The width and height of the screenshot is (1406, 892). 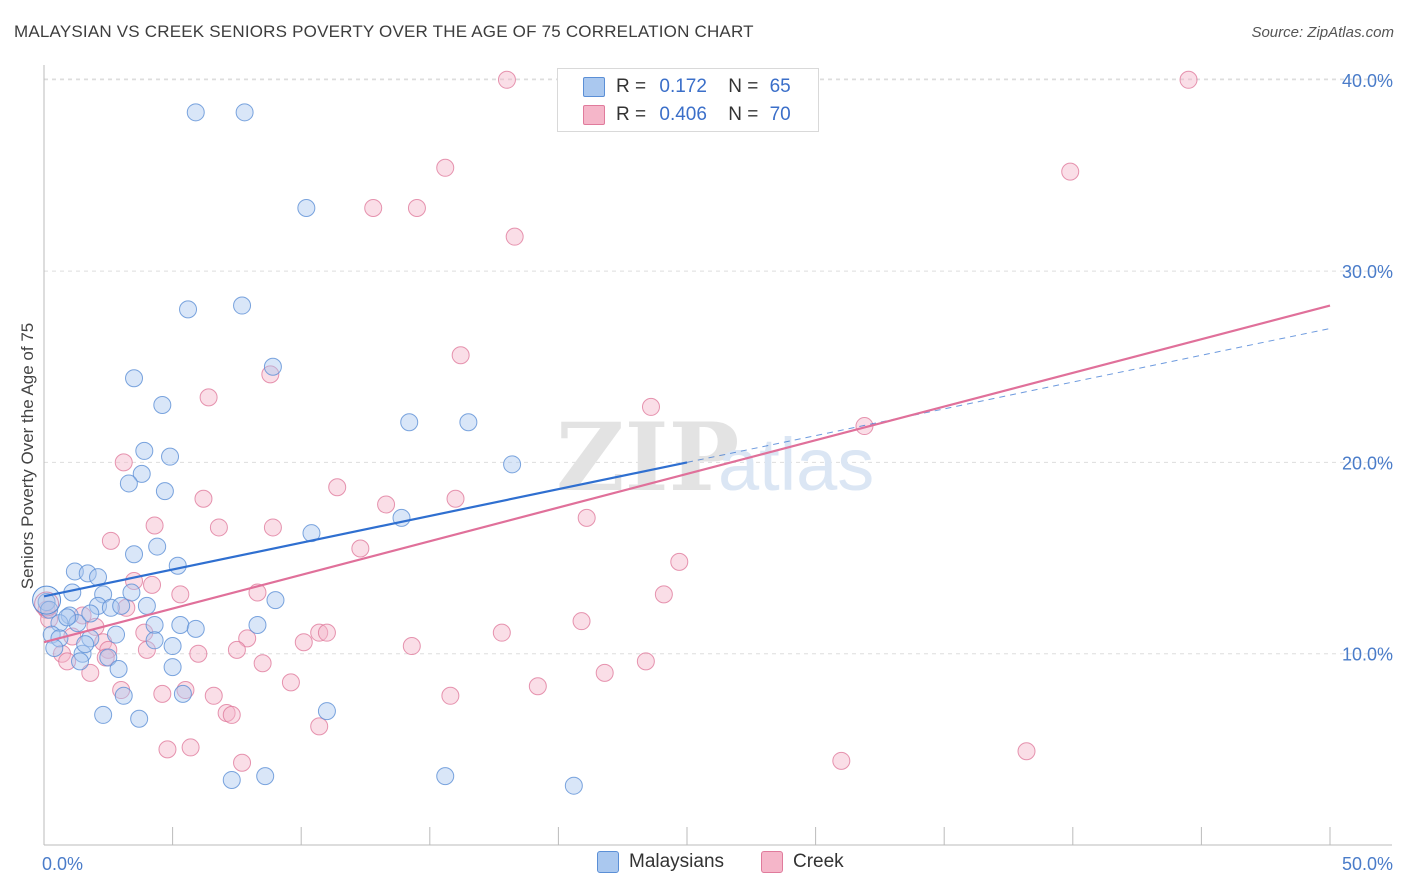 I want to click on x-tick-label-max: 50.0%, so click(x=1367, y=864).